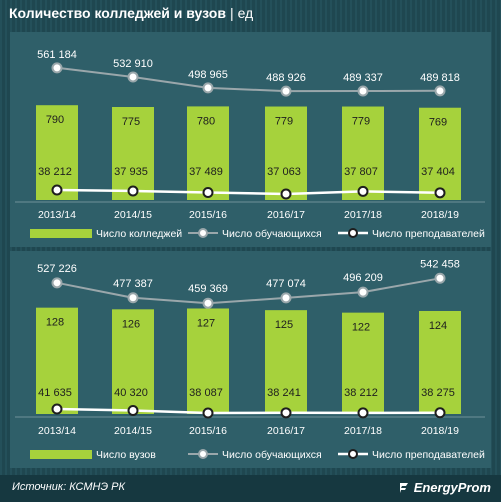  What do you see at coordinates (126, 455) in the screenshot?
I see `legend-bar-label: Число вузов` at bounding box center [126, 455].